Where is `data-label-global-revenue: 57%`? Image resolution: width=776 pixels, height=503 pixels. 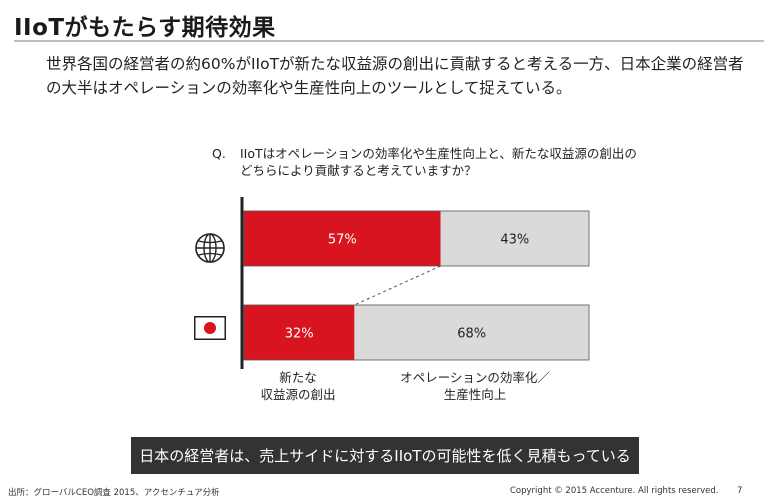
data-label-global-revenue: 57% is located at coordinates (342, 240).